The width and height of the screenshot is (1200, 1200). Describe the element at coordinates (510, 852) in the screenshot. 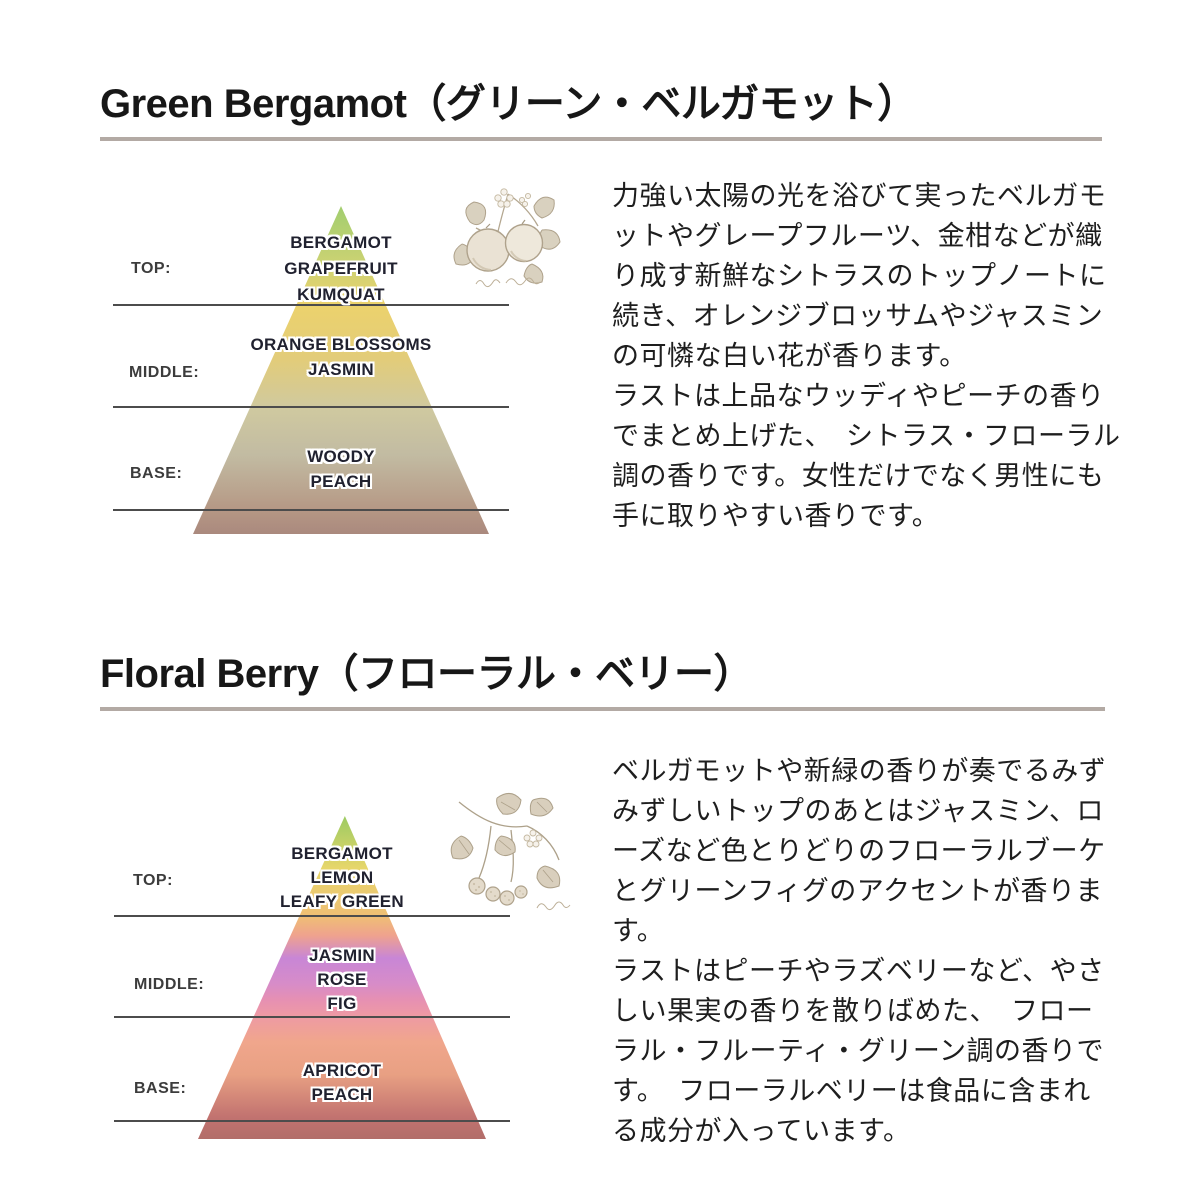

I see `berry-branch-illustration-icon` at that location.